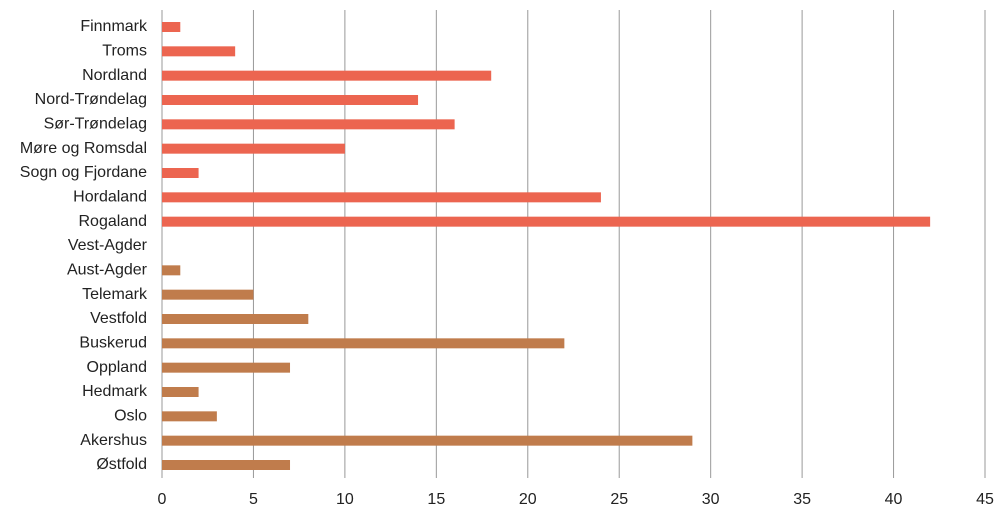 The image size is (1000, 526). I want to click on x-tick-label: 40, so click(894, 499).